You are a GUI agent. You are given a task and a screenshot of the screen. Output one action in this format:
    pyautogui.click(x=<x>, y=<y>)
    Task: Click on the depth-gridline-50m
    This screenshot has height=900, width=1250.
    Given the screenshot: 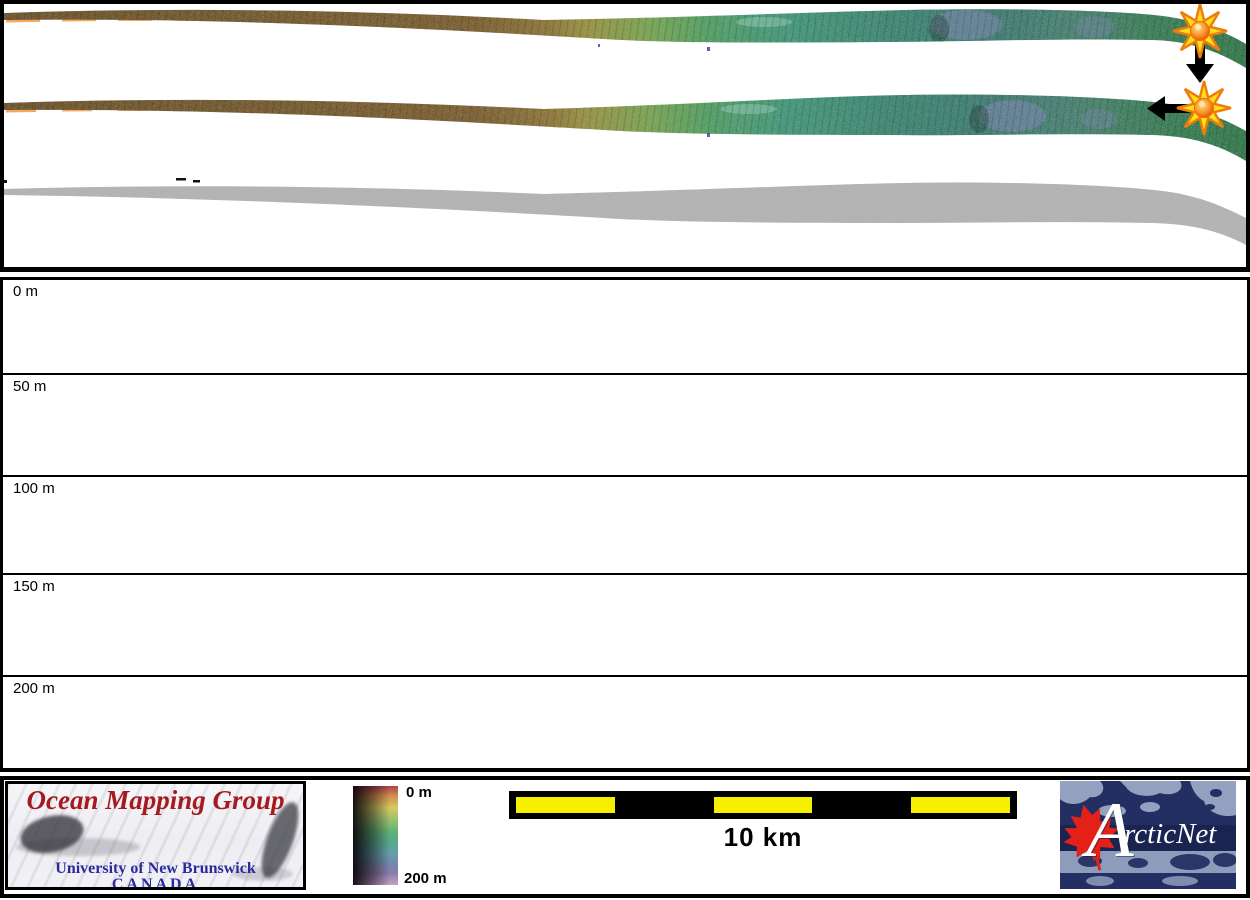 What is the action you would take?
    pyautogui.click(x=625, y=374)
    